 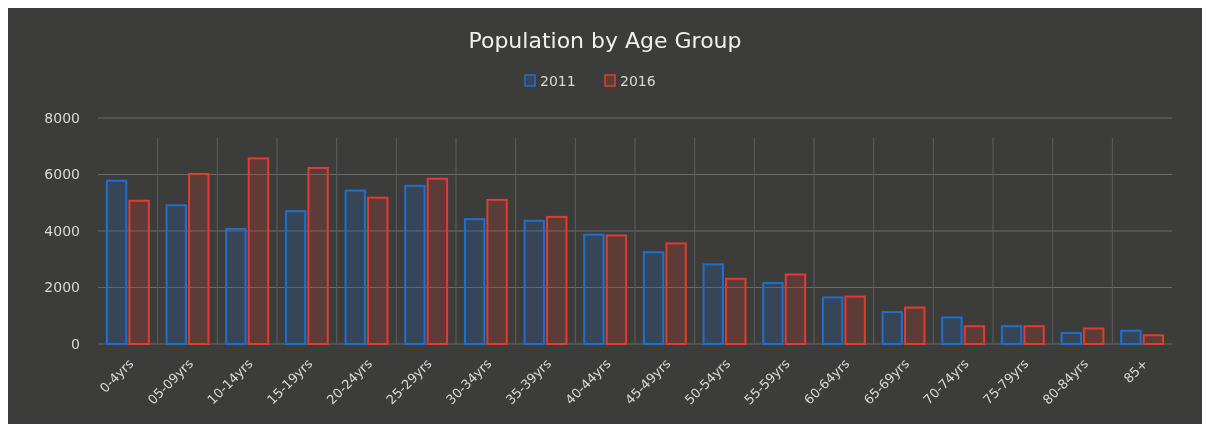 What do you see at coordinates (638, 80) in the screenshot?
I see `legend-label: 2016` at bounding box center [638, 80].